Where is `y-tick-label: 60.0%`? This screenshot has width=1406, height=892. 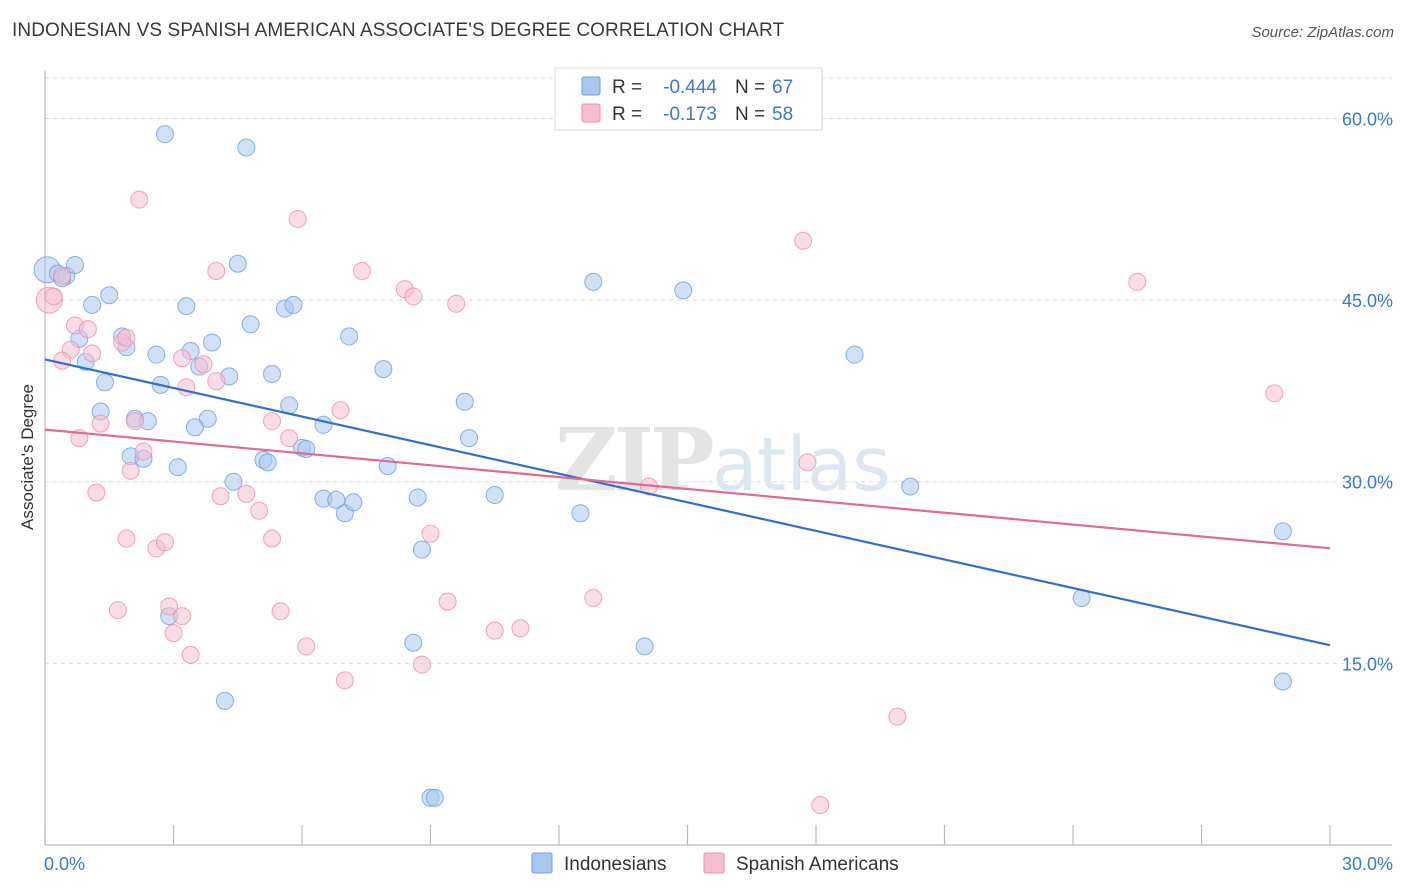 y-tick-label: 60.0% is located at coordinates (1367, 119).